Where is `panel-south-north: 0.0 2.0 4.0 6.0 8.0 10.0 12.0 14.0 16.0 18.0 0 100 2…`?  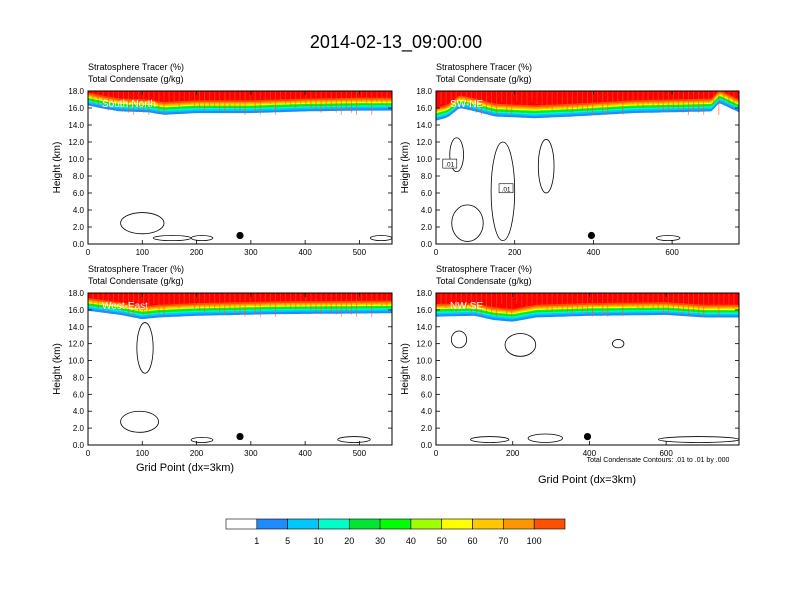
panel-south-north: 0.0 2.0 4.0 6.0 8.0 10.0 12.0 14.0 16.0 18.0 0 100 2… is located at coordinates (222, 159).